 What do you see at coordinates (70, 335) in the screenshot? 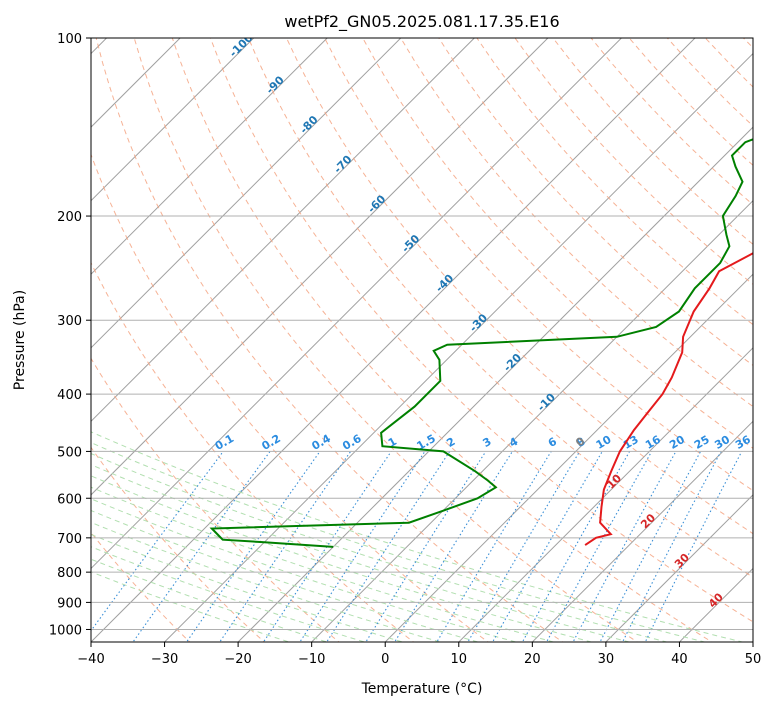
I see `y-axis-ticks: 1000 900 800 700 600 500 400 300 200 100` at bounding box center [70, 335].